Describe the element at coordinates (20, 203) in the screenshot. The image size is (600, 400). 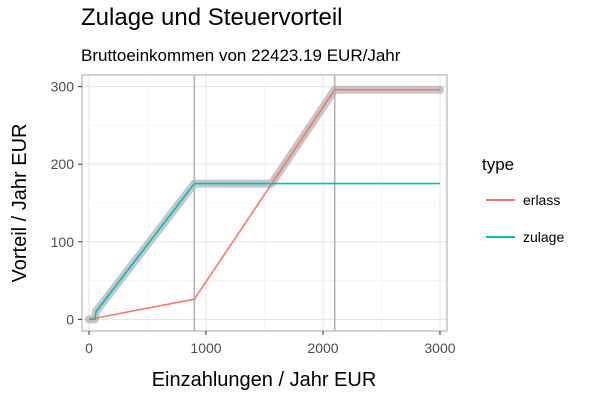
I see `y-axis-label: Vorteil / Jahr EUR` at that location.